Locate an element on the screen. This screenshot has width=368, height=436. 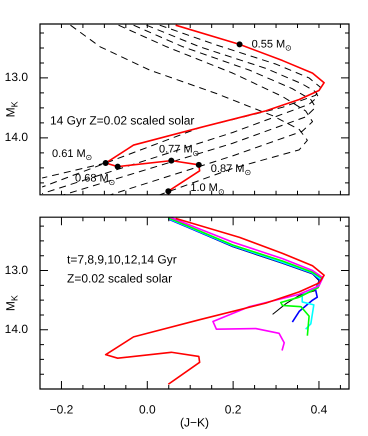
annotation: 1.0 M⊙ is located at coordinates (207, 189).